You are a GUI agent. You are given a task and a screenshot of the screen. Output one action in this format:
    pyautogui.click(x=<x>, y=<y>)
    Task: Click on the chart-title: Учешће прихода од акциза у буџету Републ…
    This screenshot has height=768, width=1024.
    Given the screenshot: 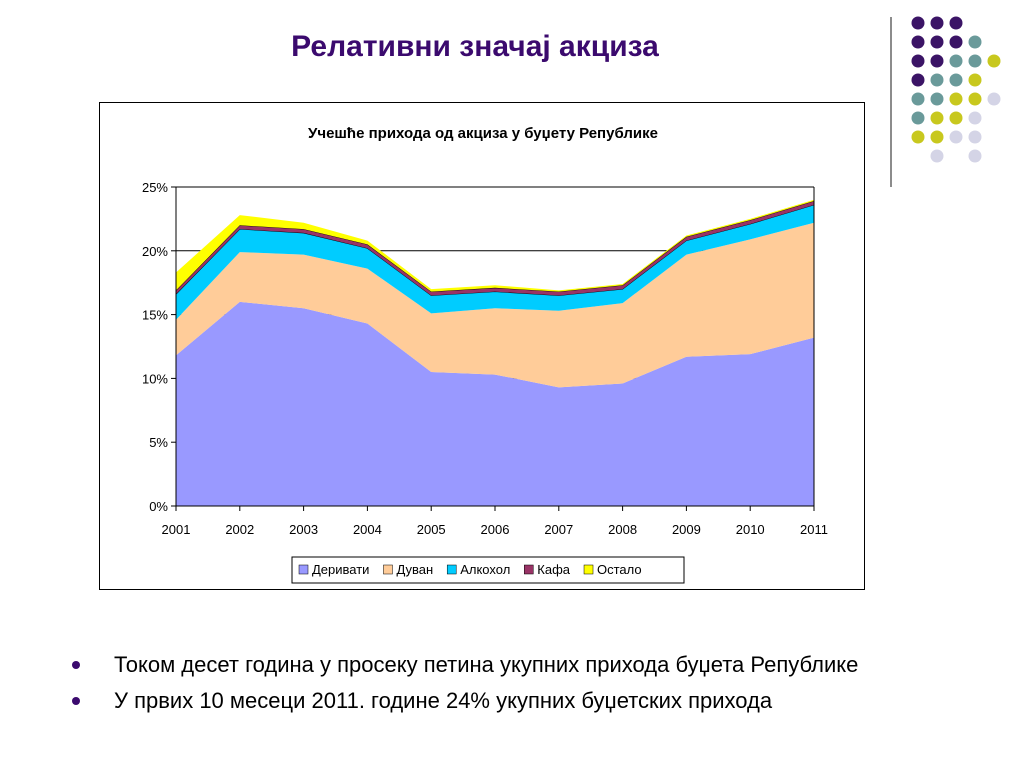 What is the action you would take?
    pyautogui.click(x=483, y=133)
    